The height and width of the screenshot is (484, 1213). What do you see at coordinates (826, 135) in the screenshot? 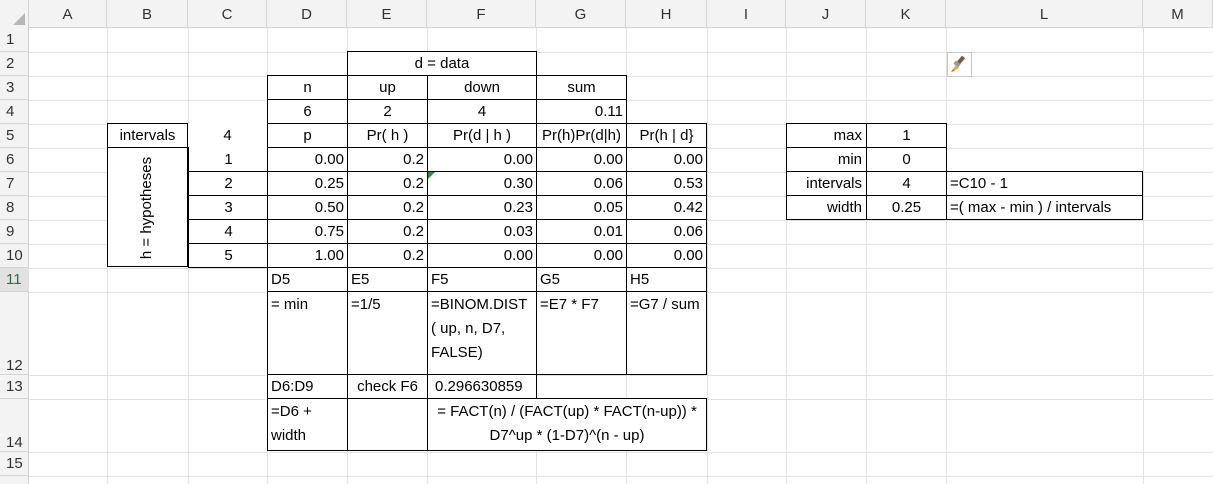
I see `param-max-label: max` at bounding box center [826, 135].